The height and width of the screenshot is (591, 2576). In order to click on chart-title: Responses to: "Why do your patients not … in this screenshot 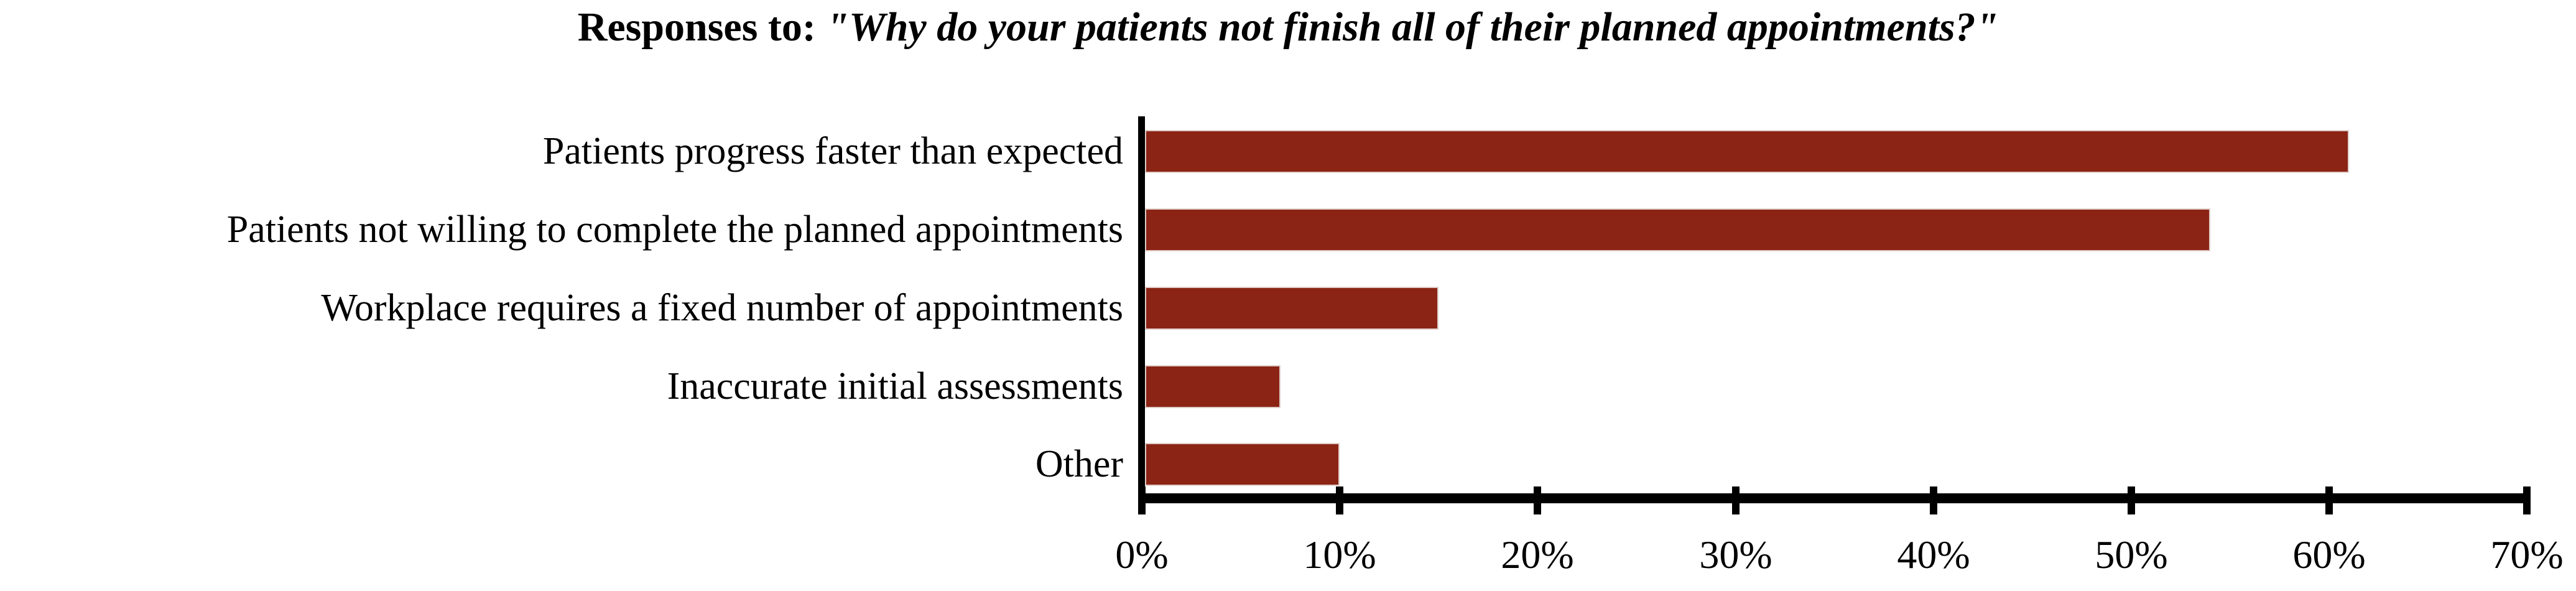, I will do `click(1288, 27)`.